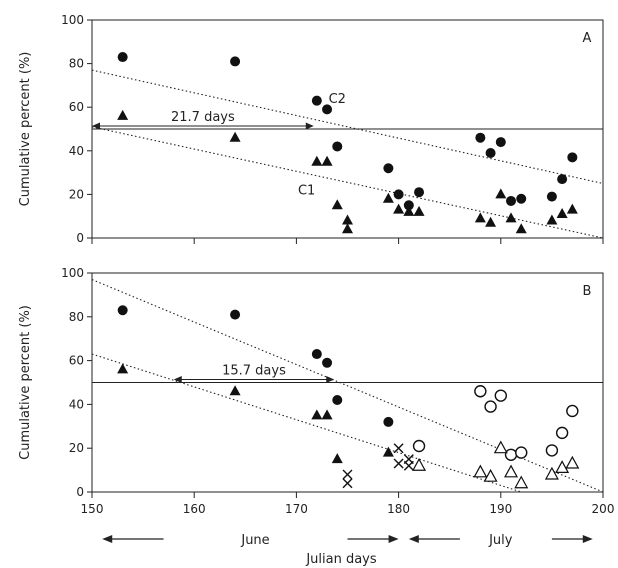  I want to click on x-tick-label: 150, so click(92, 509).